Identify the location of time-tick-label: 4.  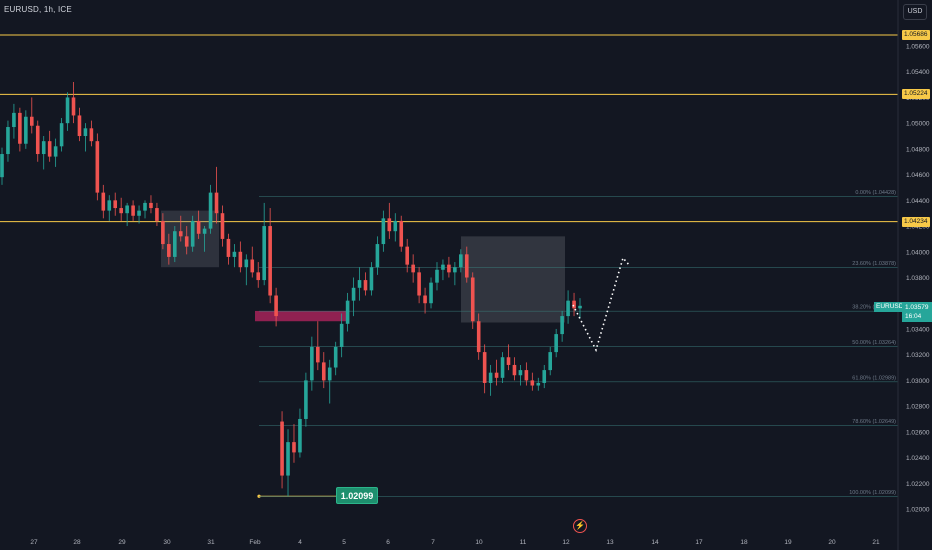
(300, 542).